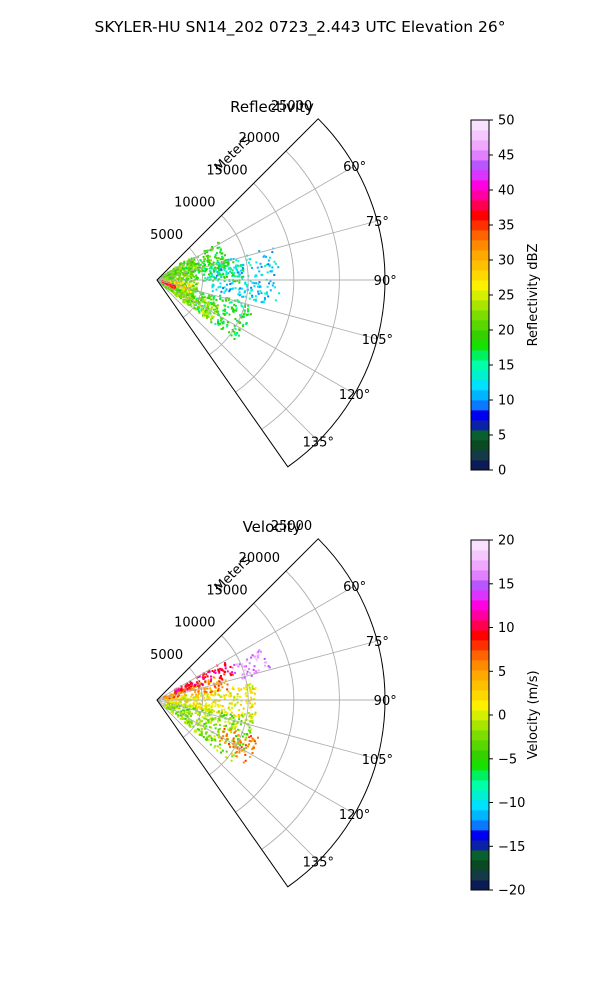  What do you see at coordinates (251, 664) in the screenshot?
I see `echo-region` at bounding box center [251, 664].